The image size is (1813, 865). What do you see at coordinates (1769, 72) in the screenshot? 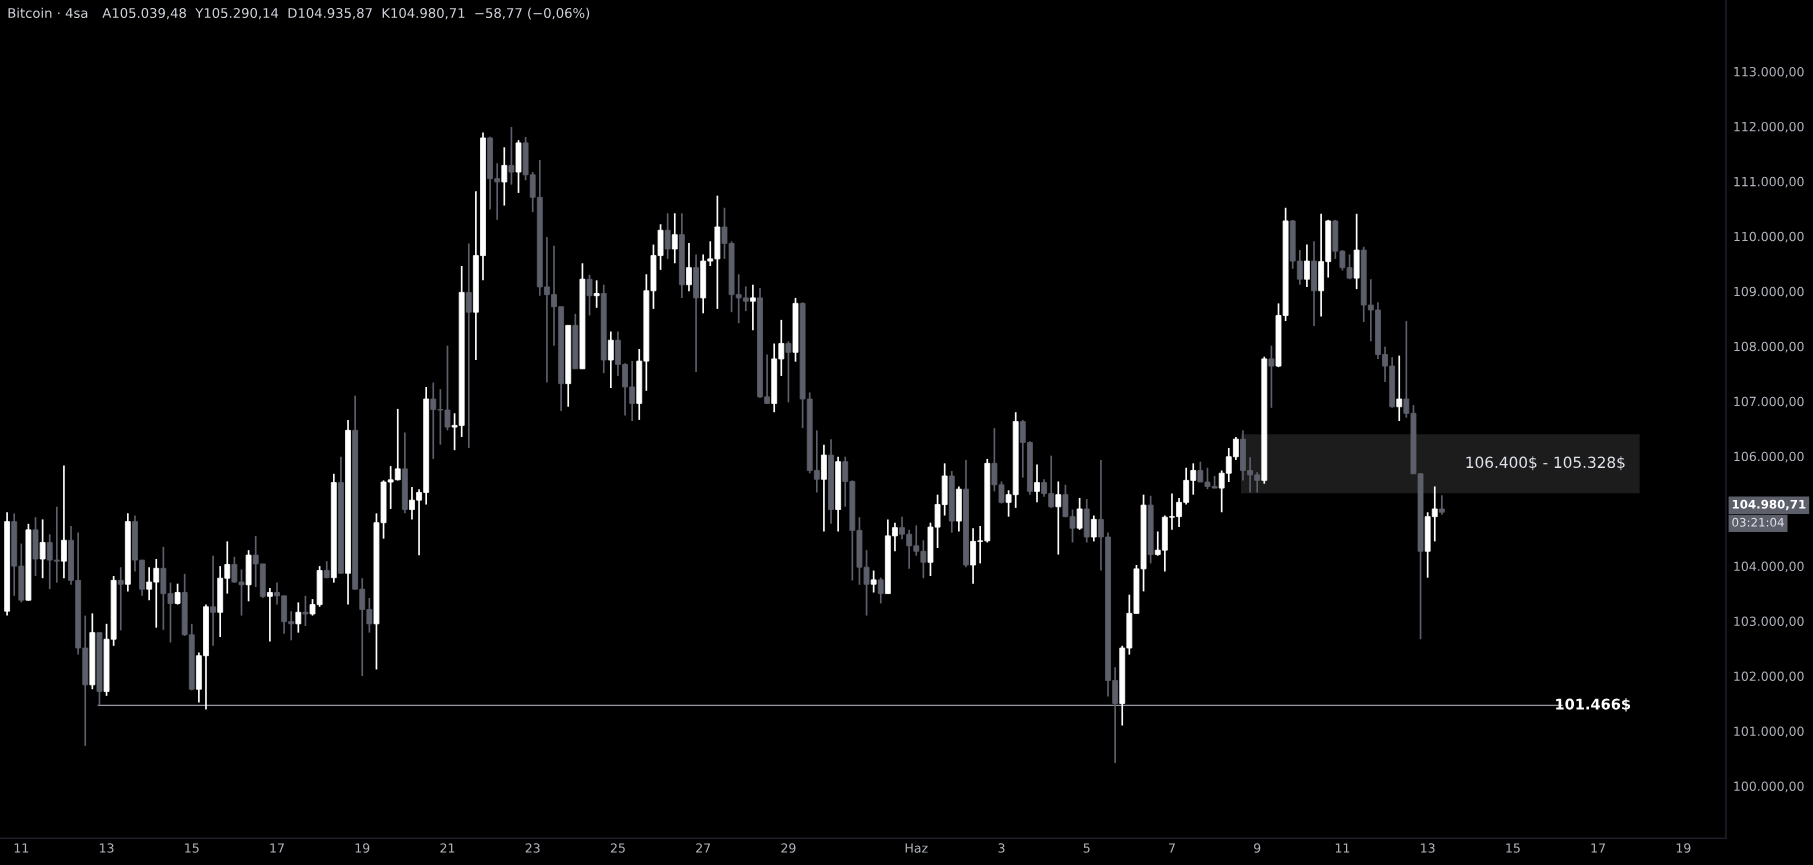
I see `y-tick-label: 113.000,00` at bounding box center [1769, 72].